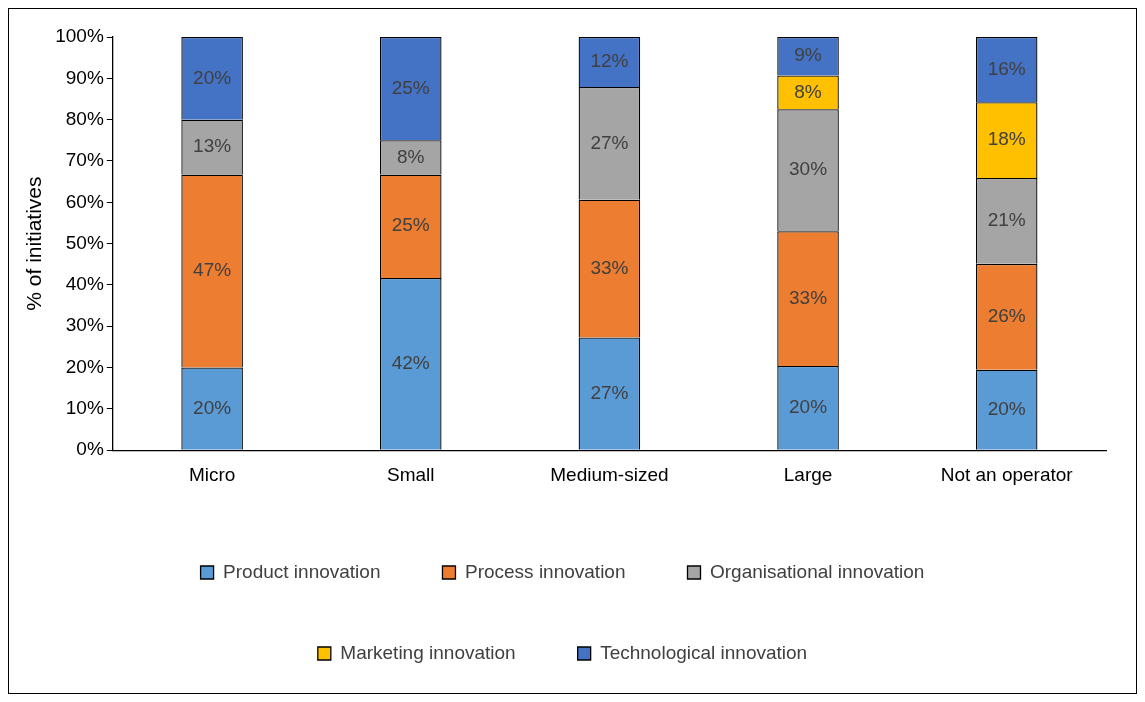  I want to click on x-tick-label: Micro, so click(212, 474).